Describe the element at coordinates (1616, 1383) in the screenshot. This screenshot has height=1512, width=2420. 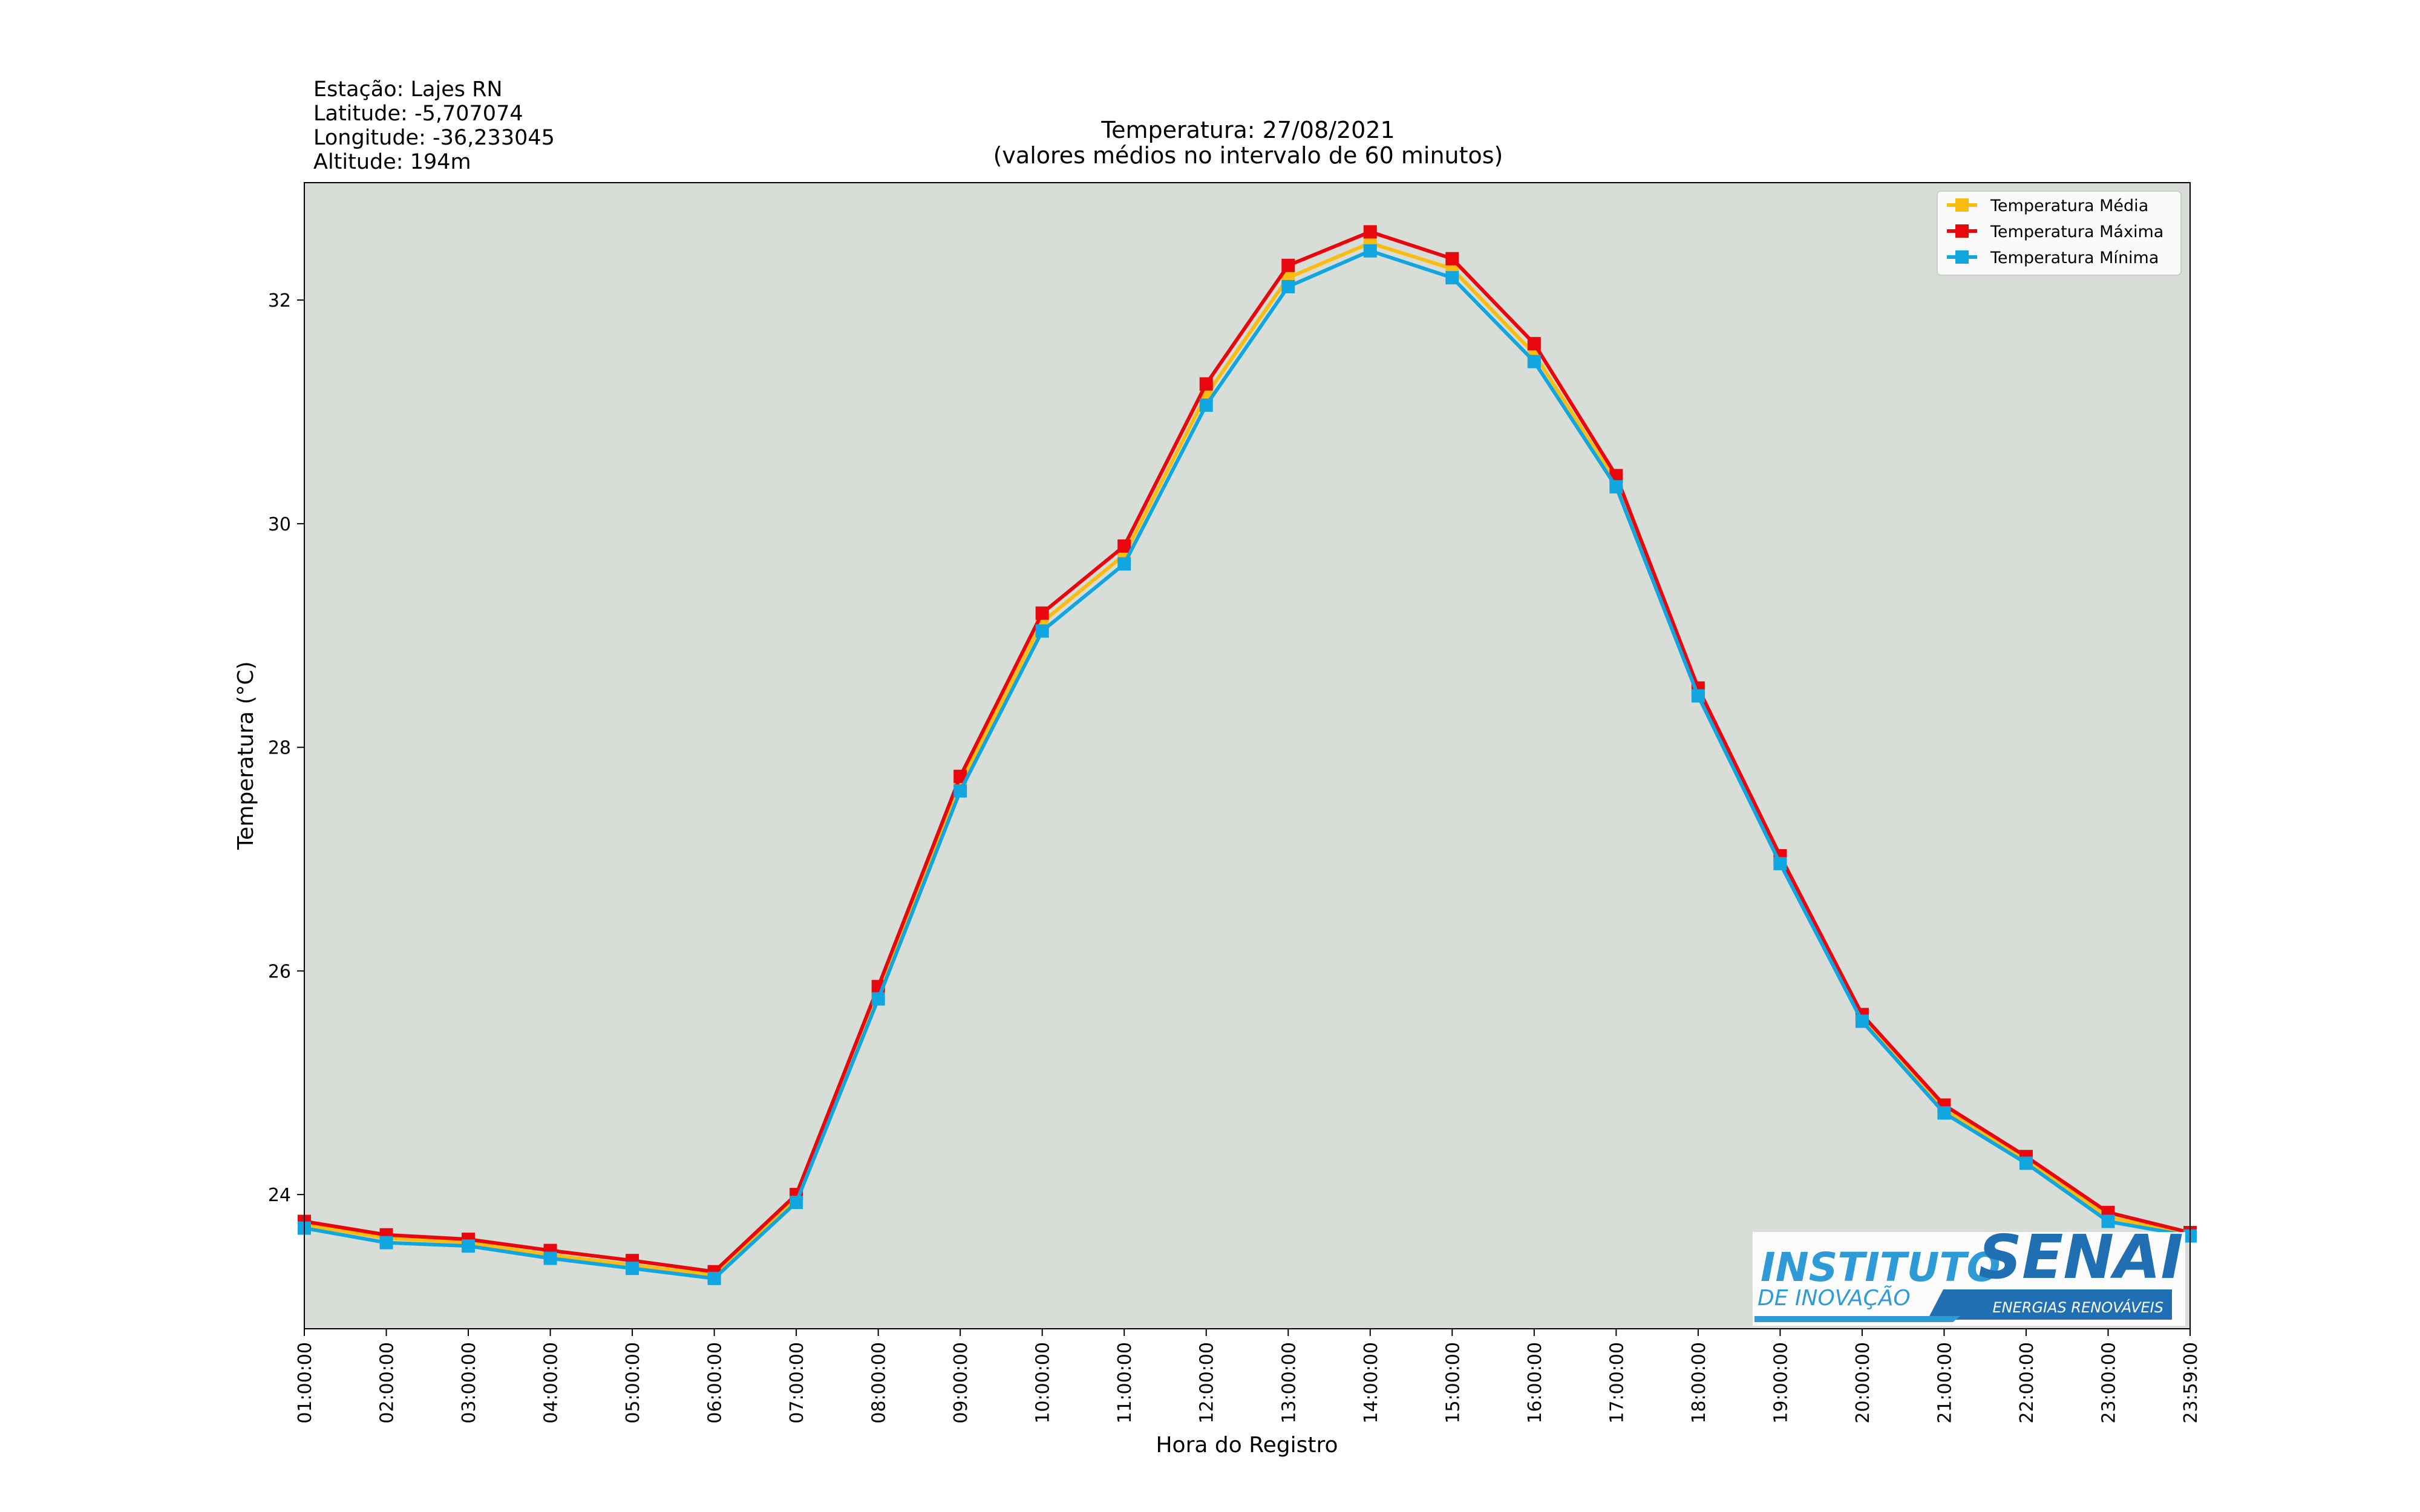
I see `x-tick-label: 17:00:00` at that location.